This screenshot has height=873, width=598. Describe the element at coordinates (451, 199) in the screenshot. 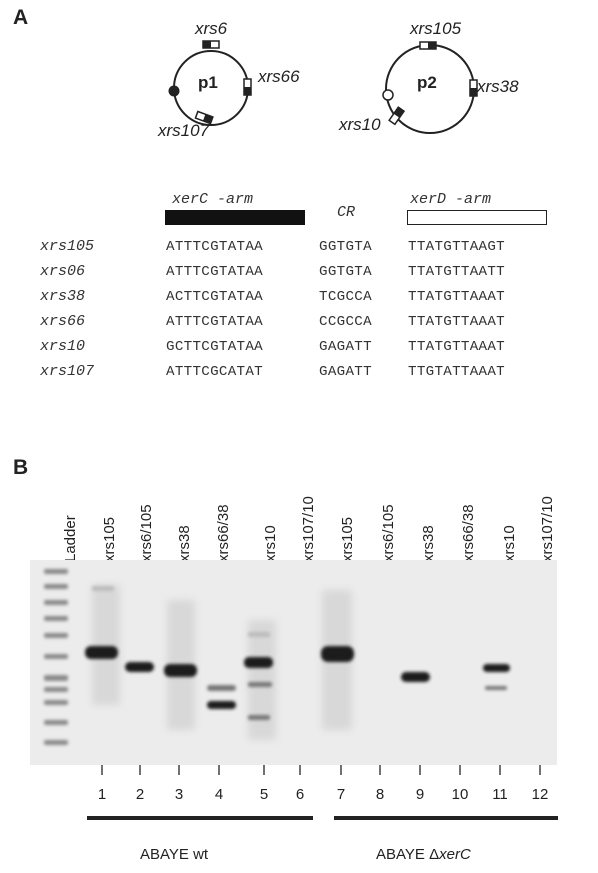

I see `xerd-arm-label: xerD -arm` at that location.